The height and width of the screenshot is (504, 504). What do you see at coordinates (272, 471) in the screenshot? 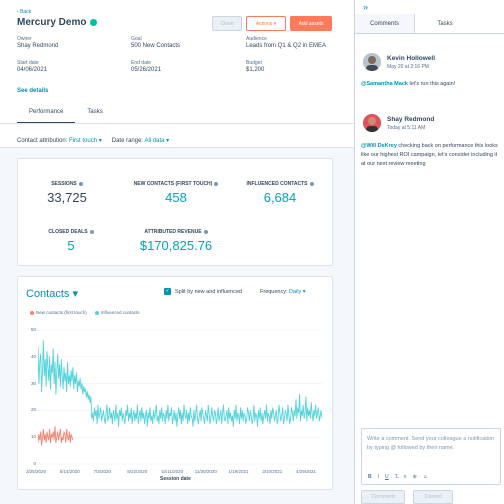
I see `x-tick-label: 3/10/2021` at bounding box center [272, 471].